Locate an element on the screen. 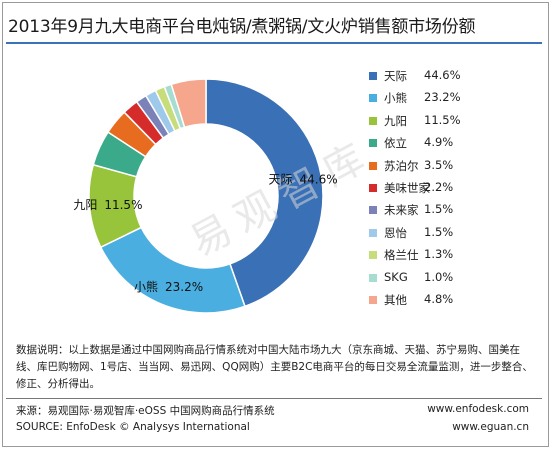 The height and width of the screenshot is (451, 553). slice-label-value: 11.5% is located at coordinates (123, 205).